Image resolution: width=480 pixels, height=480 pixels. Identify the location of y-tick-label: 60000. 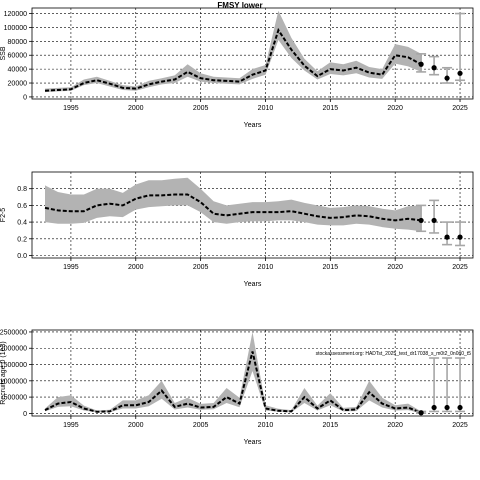
(18, 56).